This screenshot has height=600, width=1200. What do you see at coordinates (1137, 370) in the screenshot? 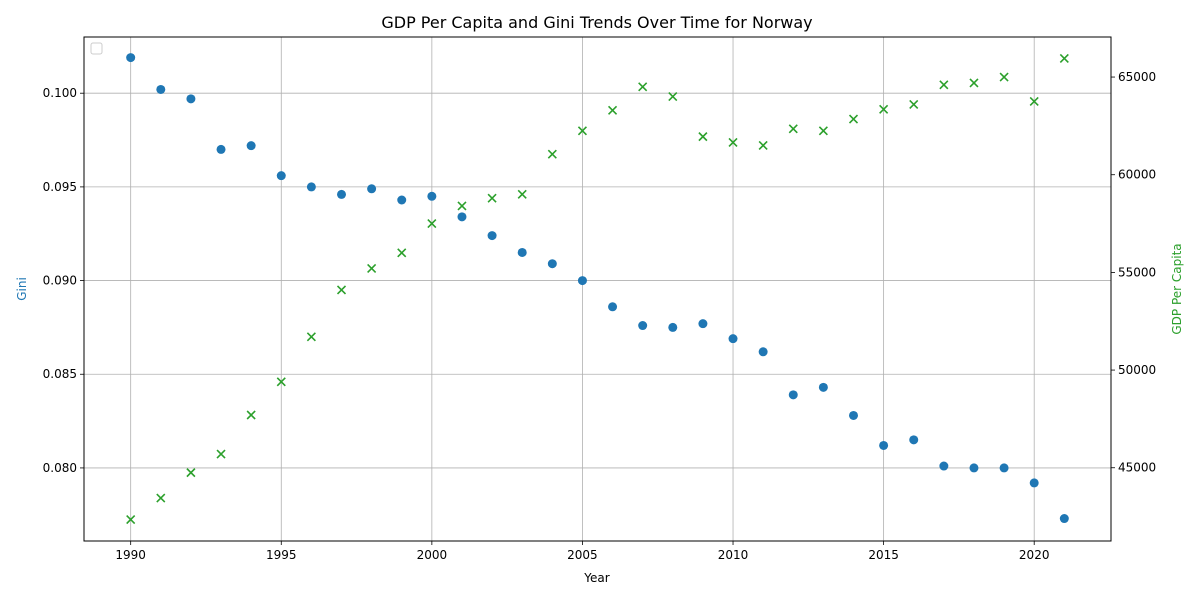
I see `y-right-tick-label: 50000` at bounding box center [1137, 370].